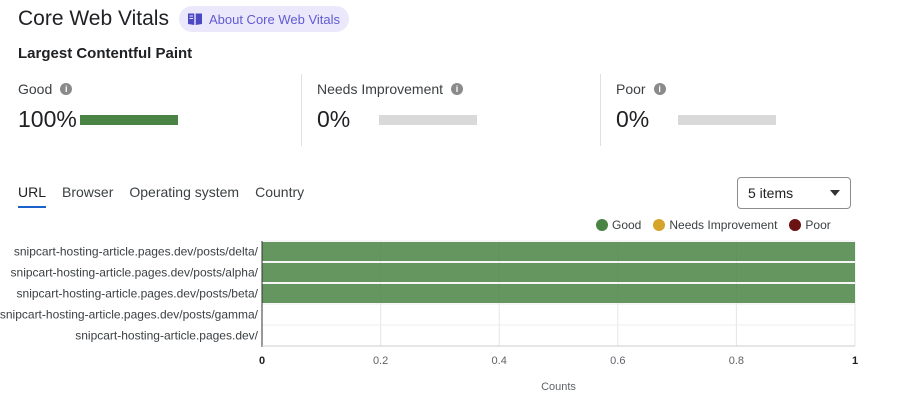 This screenshot has width=900, height=400. Describe the element at coordinates (35, 89) in the screenshot. I see `metric-good-label: Good` at that location.